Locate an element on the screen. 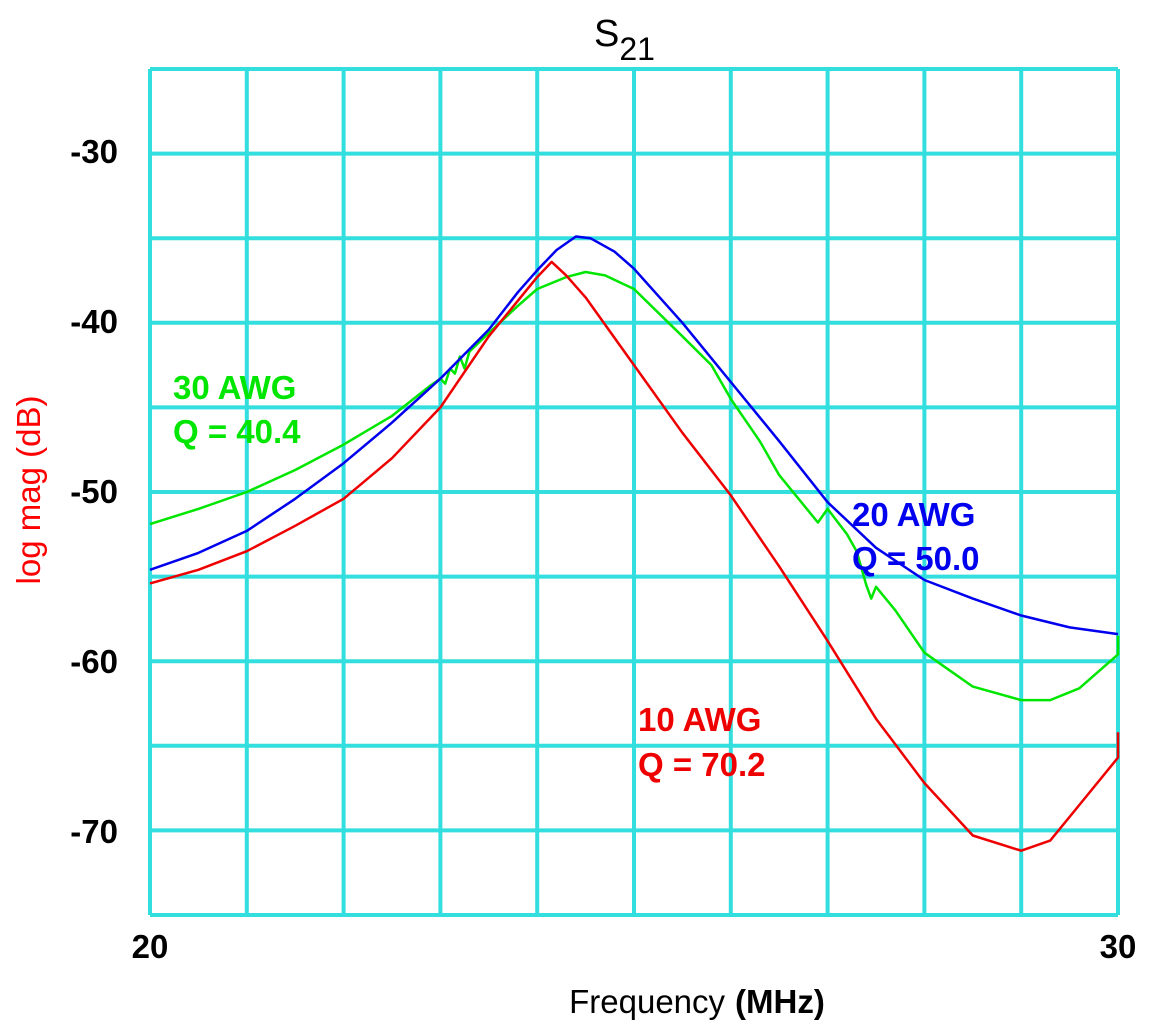 This screenshot has width=1152, height=1026. annotation-30awg-gauge: 30 AWG is located at coordinates (234, 387).